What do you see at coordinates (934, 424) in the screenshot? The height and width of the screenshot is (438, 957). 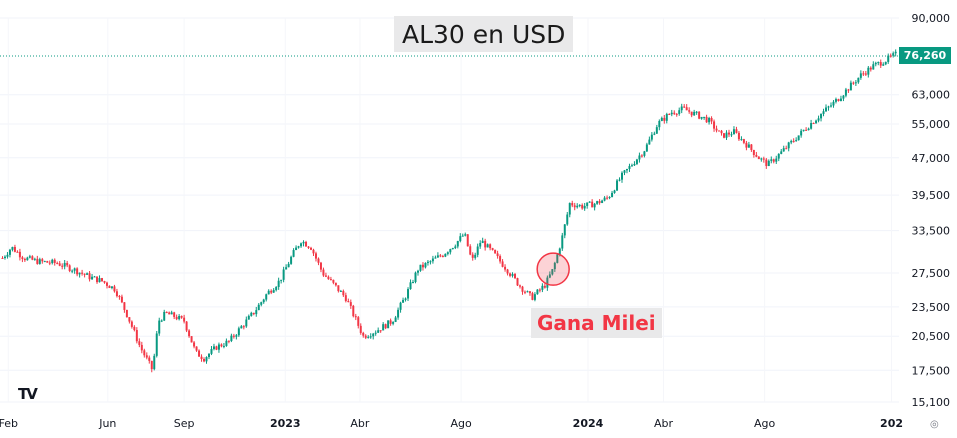 I see `settings-icon: ◎` at bounding box center [934, 424].